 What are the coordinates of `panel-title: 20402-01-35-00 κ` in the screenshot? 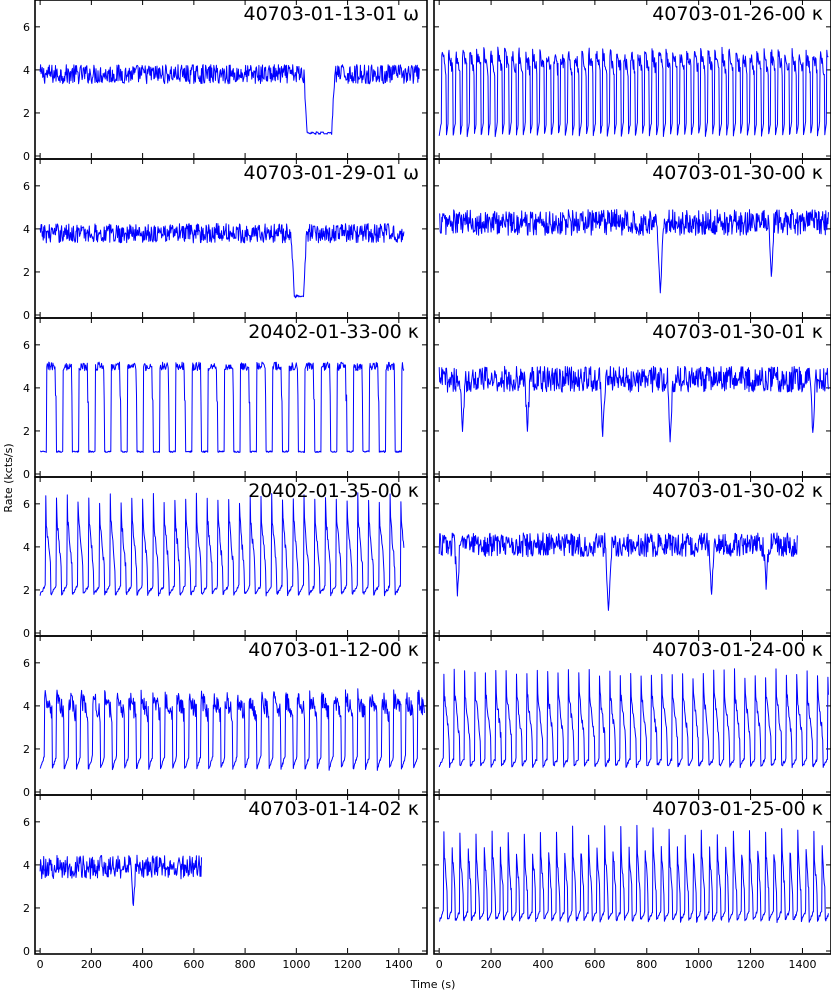 It's located at (333, 491).